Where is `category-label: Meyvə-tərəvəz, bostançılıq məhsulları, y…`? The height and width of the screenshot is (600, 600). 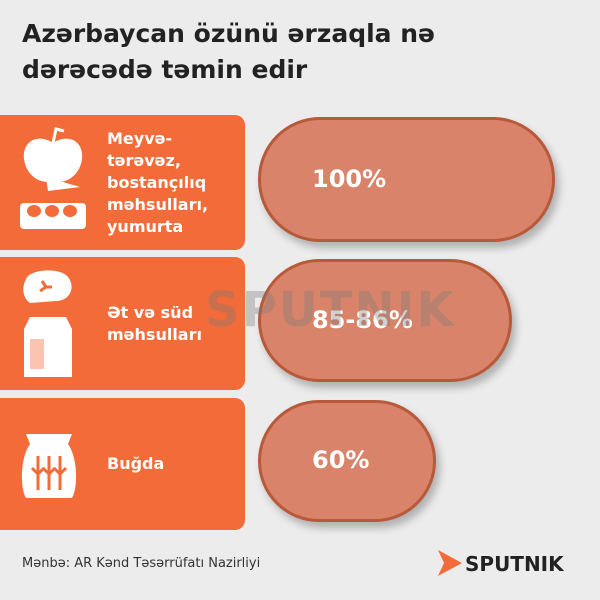 category-label: Meyvə-tərəvəz, bostançılıq məhsulları, y… is located at coordinates (158, 182).